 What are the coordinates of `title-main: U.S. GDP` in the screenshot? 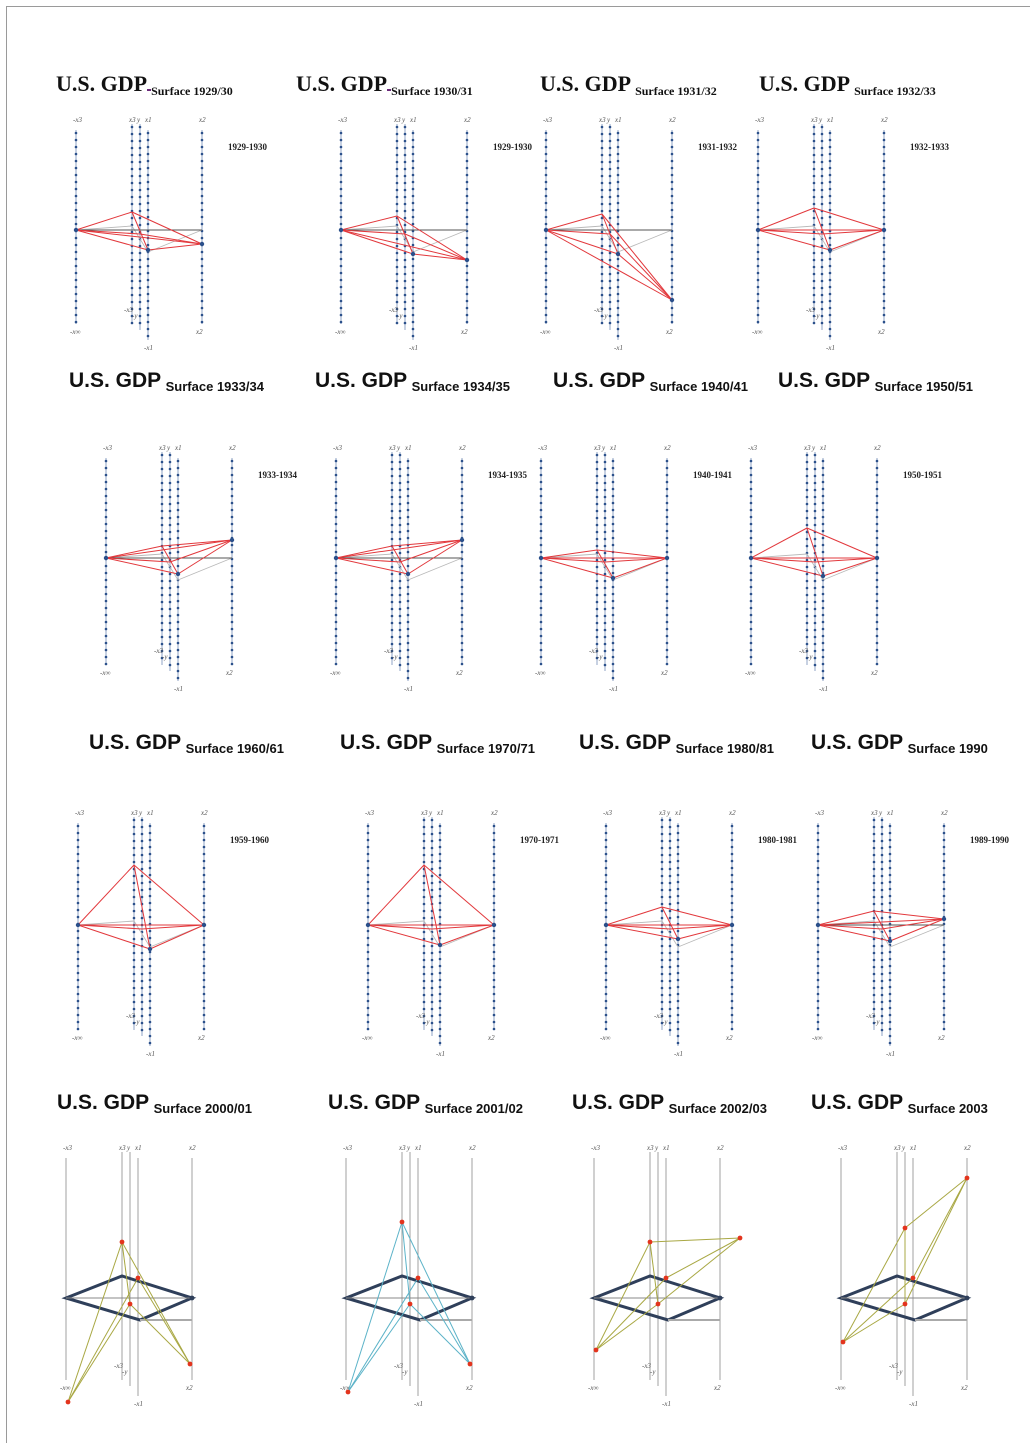 It's located at (857, 742).